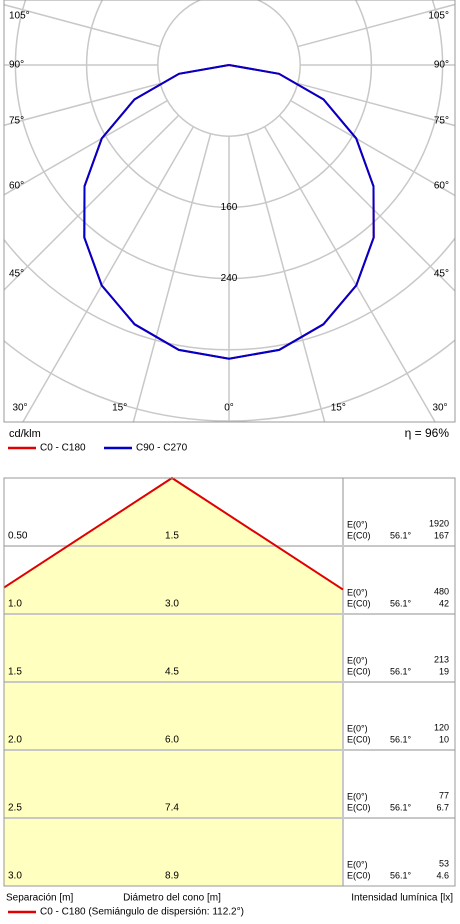  I want to click on separation: 2.5, so click(15, 808).